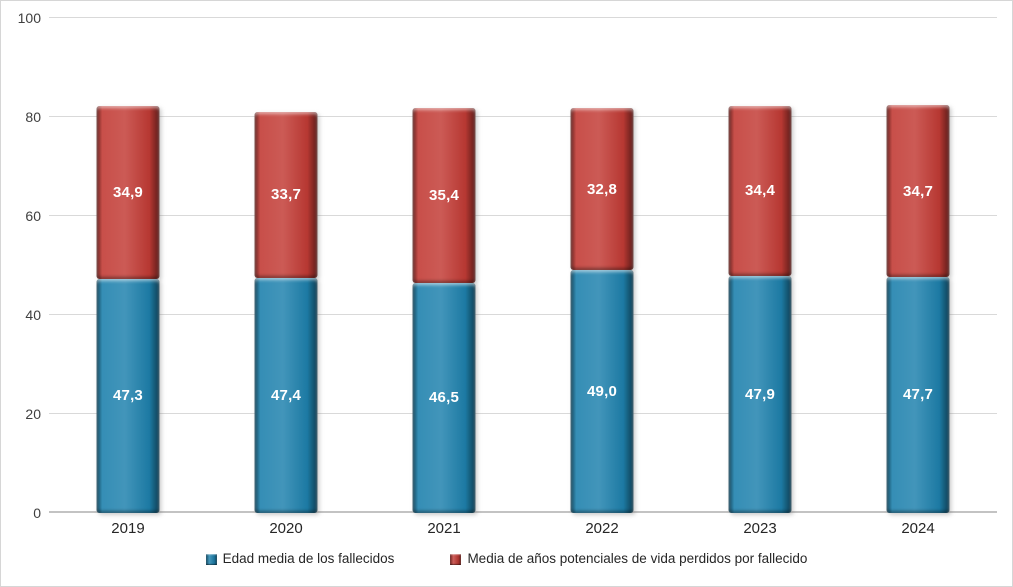  I want to click on bar-segment-blue-2021: 46,5, so click(444, 397).